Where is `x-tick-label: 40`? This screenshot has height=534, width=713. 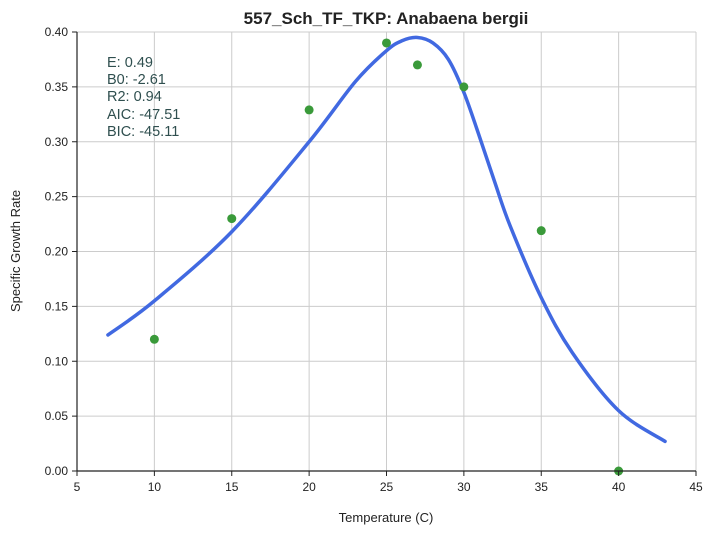 x-tick-label: 40 is located at coordinates (619, 487).